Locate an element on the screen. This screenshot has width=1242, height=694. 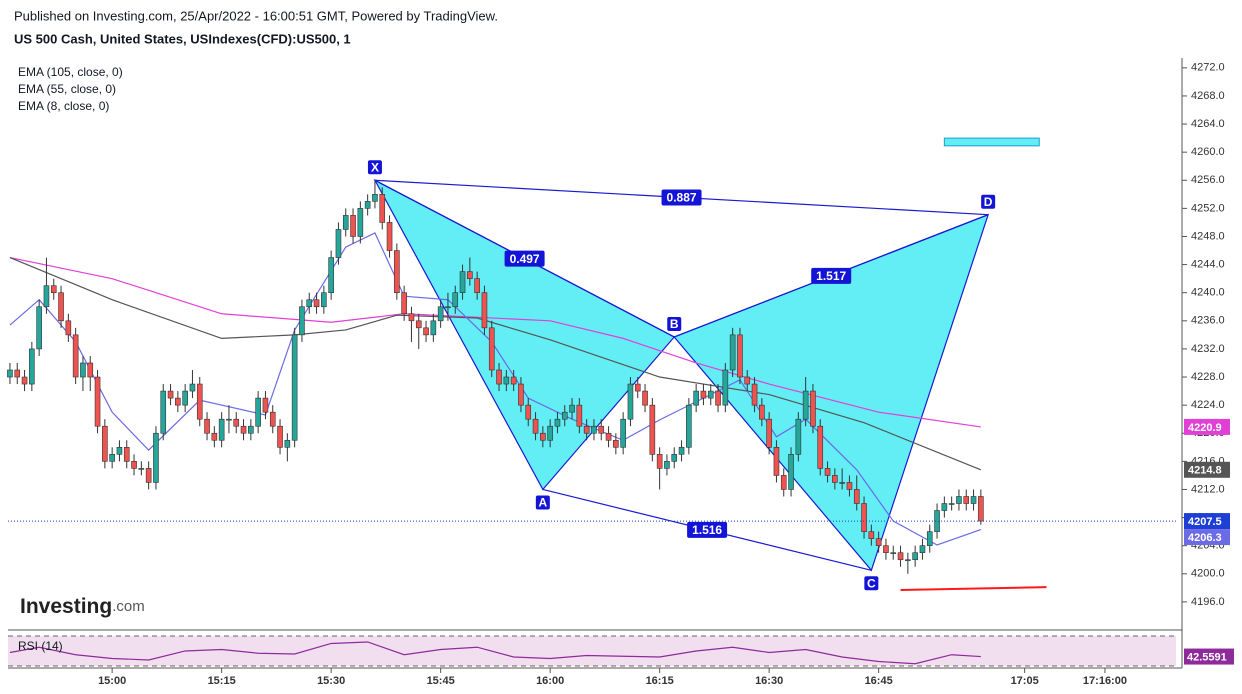
legend-entry: EMA (105, close, 0) is located at coordinates (70, 72).